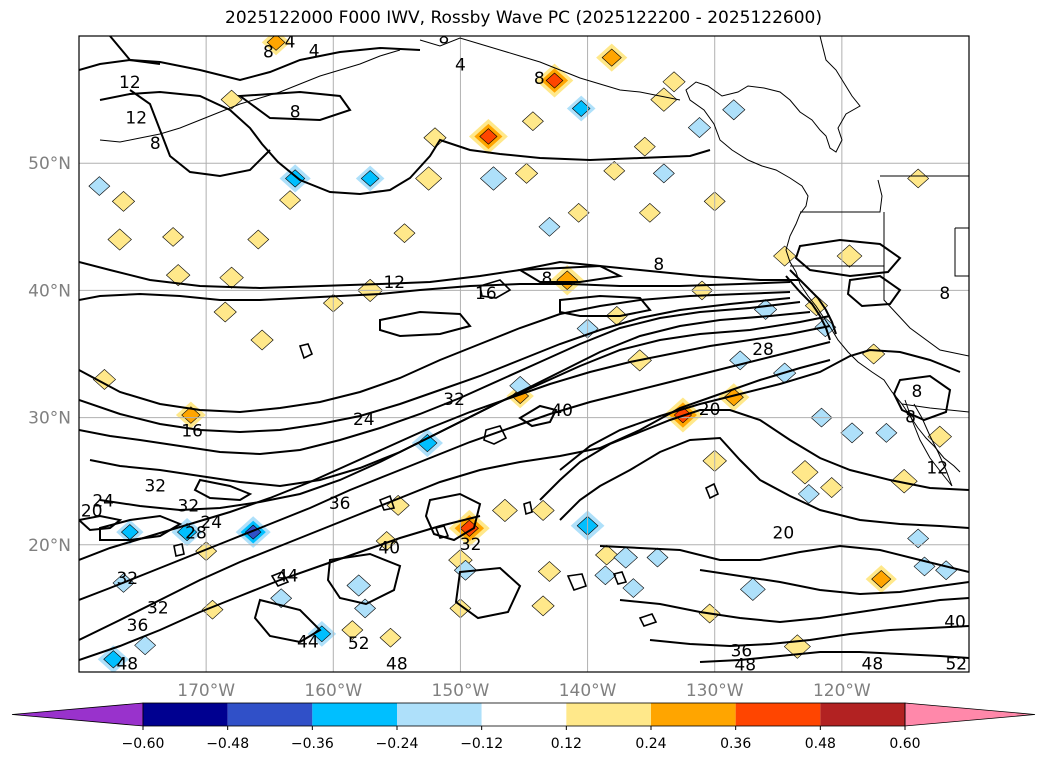  What do you see at coordinates (77, 714) in the screenshot?
I see `colorbar-extend-low` at bounding box center [77, 714].